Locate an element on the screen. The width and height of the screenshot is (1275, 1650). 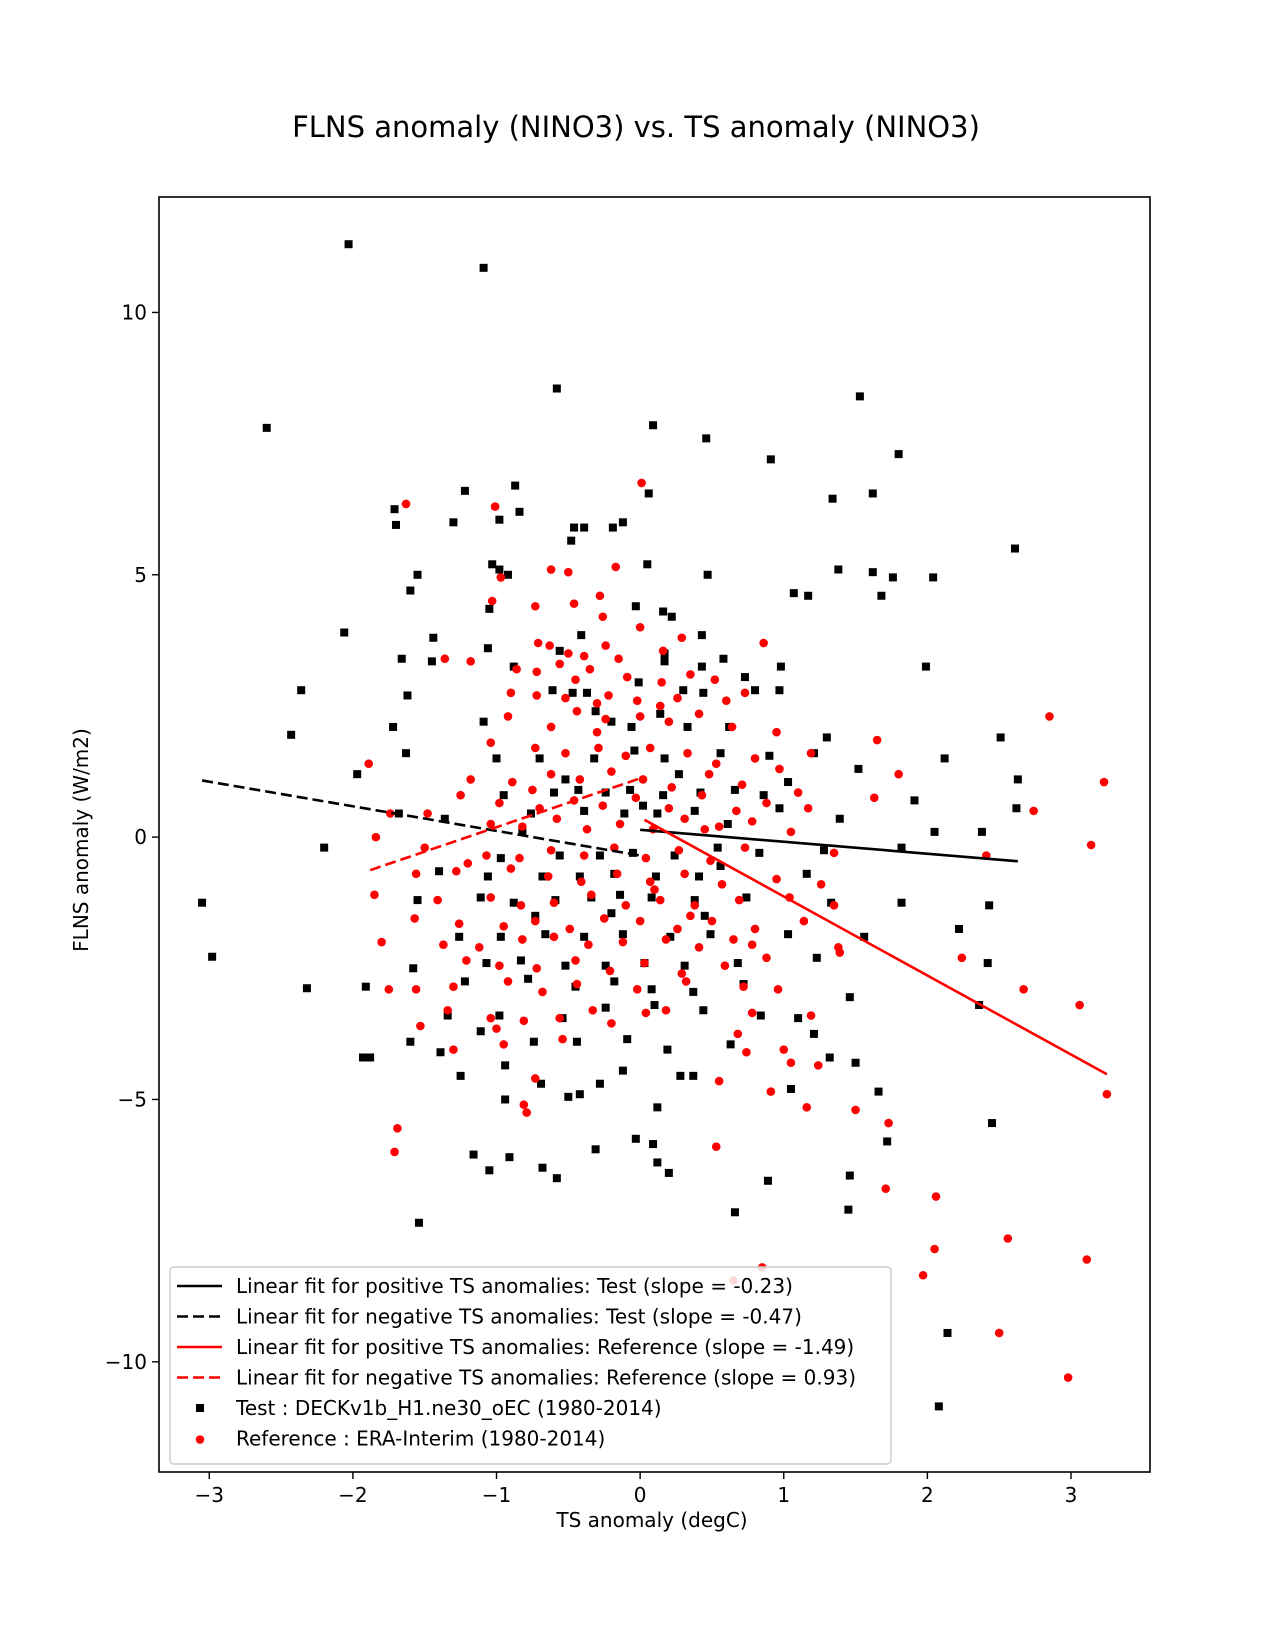
y-tick-label: 5 is located at coordinates (140, 575).